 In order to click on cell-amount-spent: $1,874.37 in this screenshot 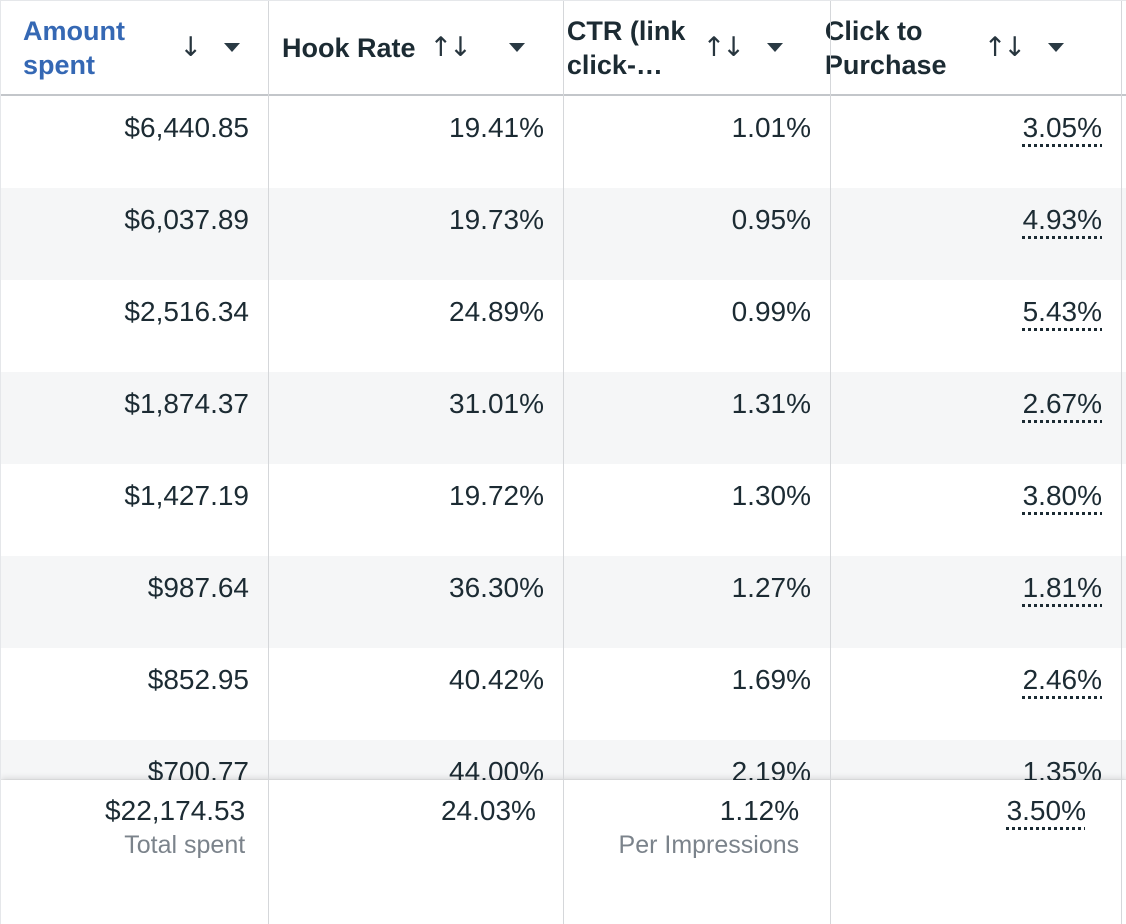, I will do `click(186, 403)`.